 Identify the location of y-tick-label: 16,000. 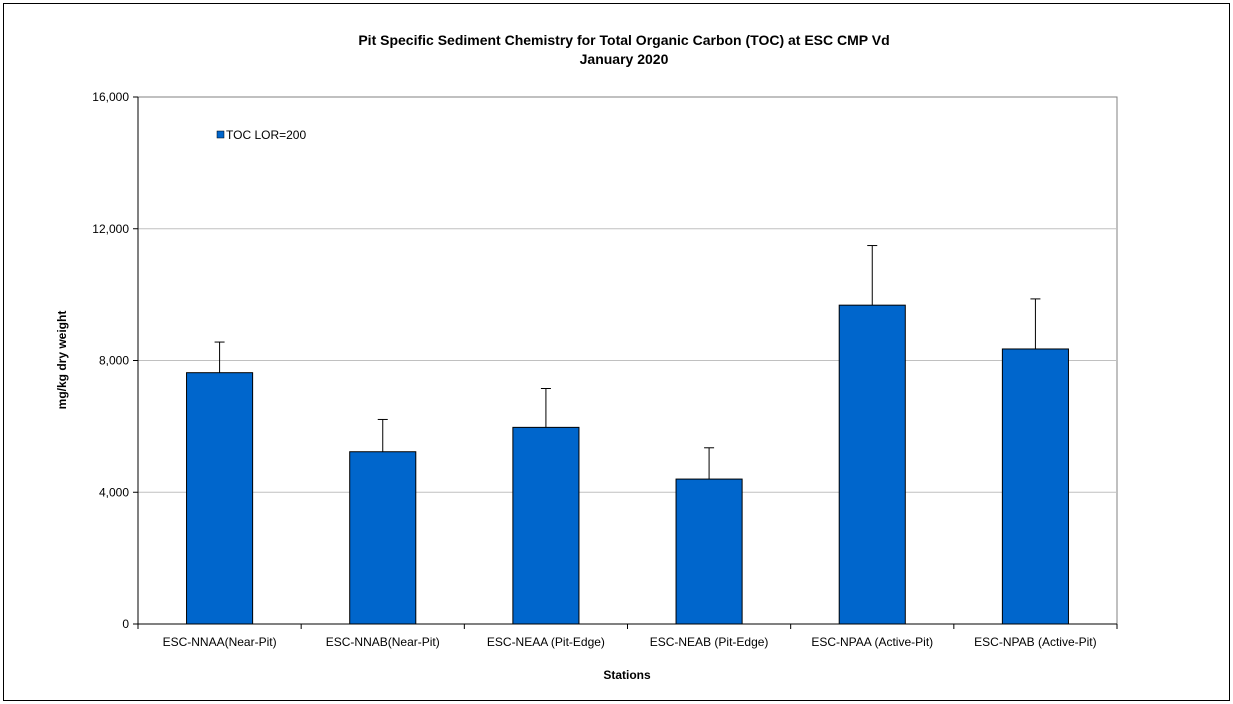
(110, 97).